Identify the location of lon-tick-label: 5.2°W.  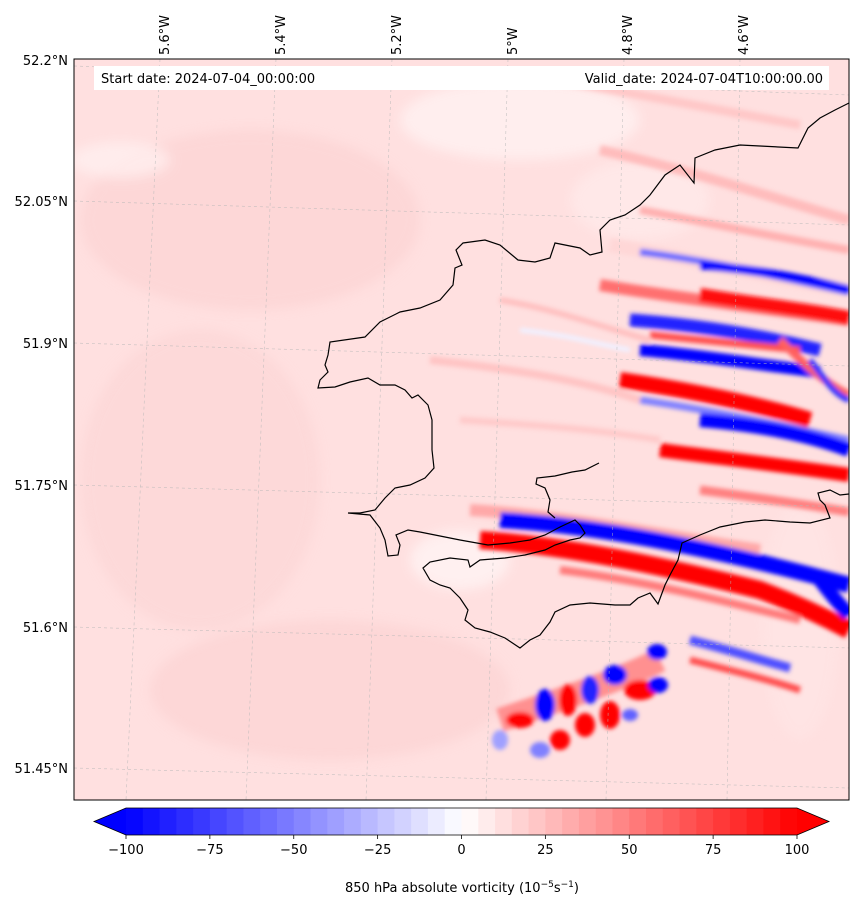
(397, 35).